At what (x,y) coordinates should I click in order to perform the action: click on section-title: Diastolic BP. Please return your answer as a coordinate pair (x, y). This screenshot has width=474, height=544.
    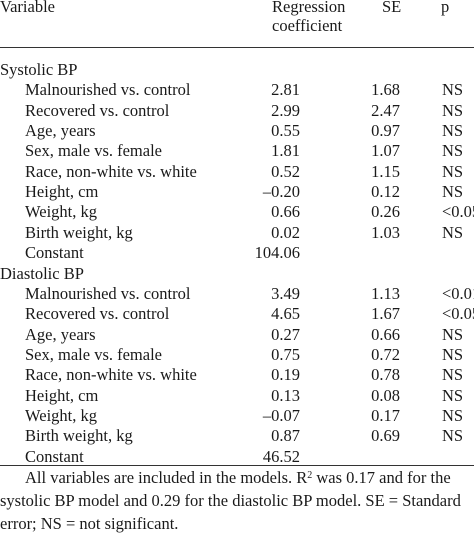
    Looking at the image, I should click on (42, 273).